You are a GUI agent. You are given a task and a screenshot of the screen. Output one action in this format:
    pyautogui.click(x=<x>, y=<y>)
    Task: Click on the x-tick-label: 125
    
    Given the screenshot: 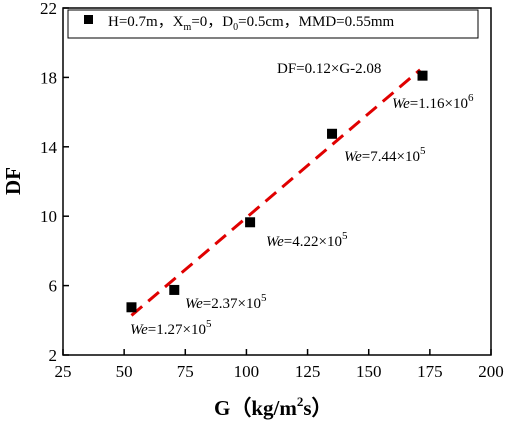 What is the action you would take?
    pyautogui.click(x=308, y=371)
    